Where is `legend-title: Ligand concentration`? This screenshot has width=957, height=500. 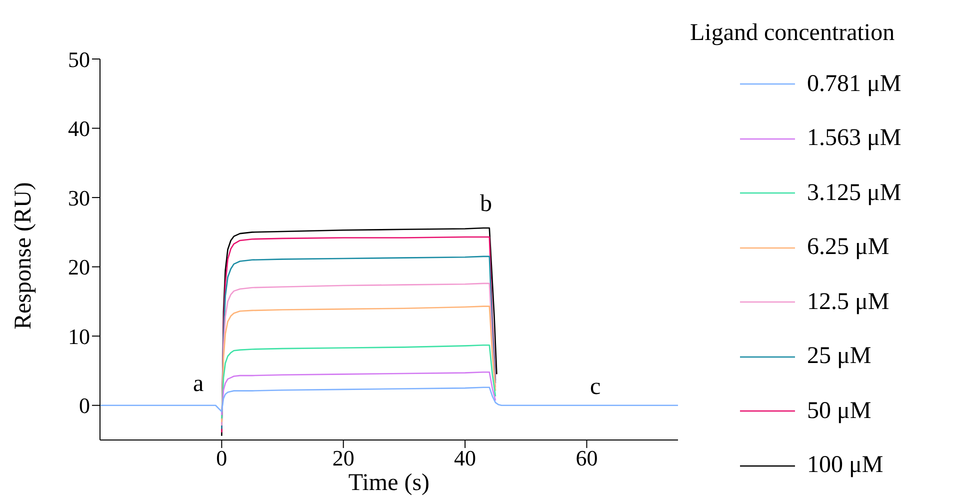 legend-title: Ligand concentration is located at coordinates (793, 33).